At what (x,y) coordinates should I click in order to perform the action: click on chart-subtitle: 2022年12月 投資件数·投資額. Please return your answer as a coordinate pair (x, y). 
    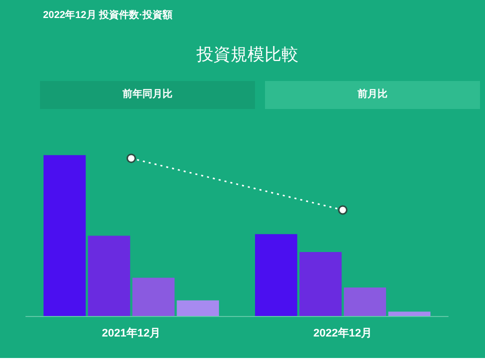
    Looking at the image, I should click on (107, 15).